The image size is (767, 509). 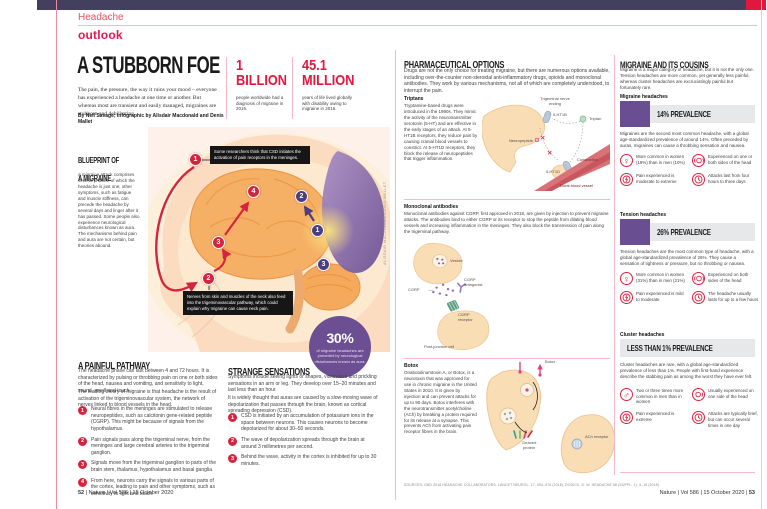 What do you see at coordinates (195, 159) in the screenshot?
I see `pain-marker-1: 1` at bounding box center [195, 159].